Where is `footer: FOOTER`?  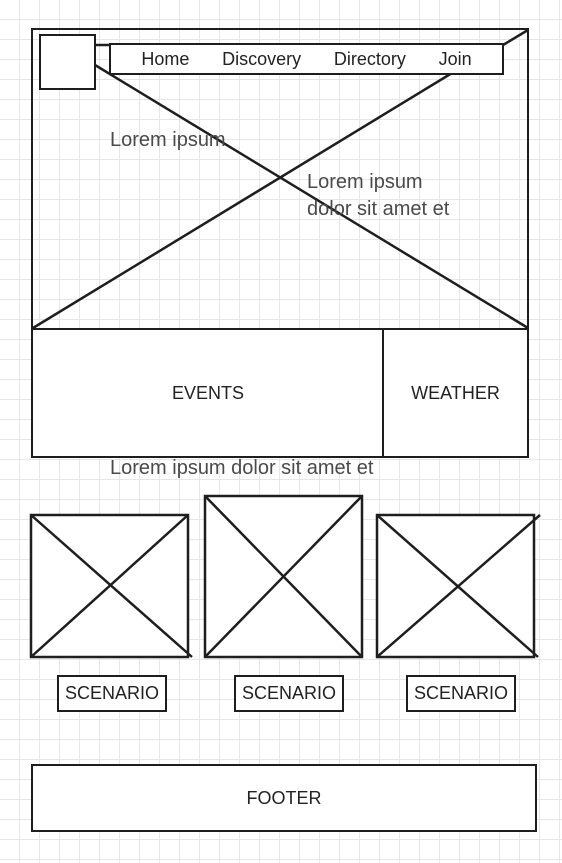
footer: FOOTER is located at coordinates (284, 798).